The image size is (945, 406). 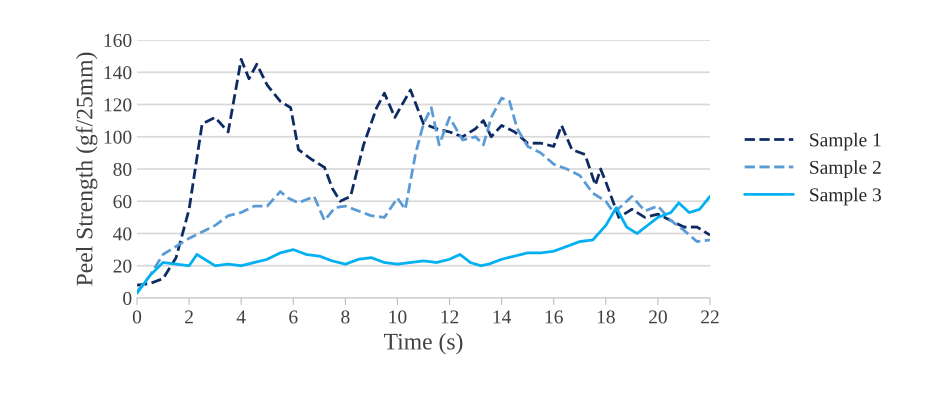 I want to click on y-tick-label: 20, so click(x=123, y=266).